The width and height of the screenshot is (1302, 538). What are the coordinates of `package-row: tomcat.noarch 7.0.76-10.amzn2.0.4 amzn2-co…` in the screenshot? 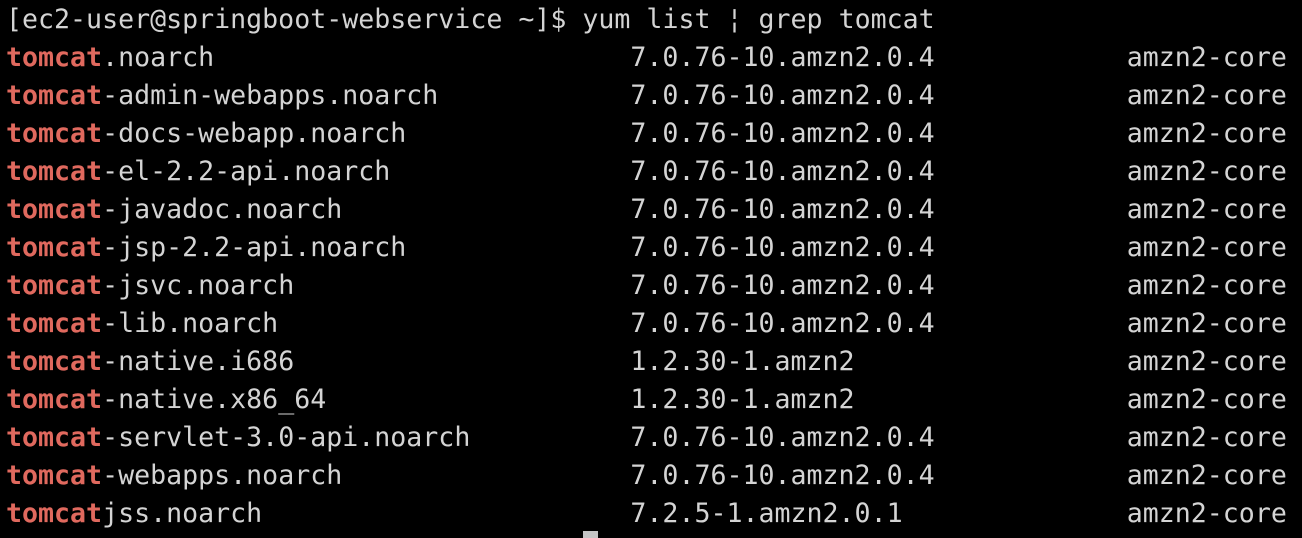 It's located at (654, 58).